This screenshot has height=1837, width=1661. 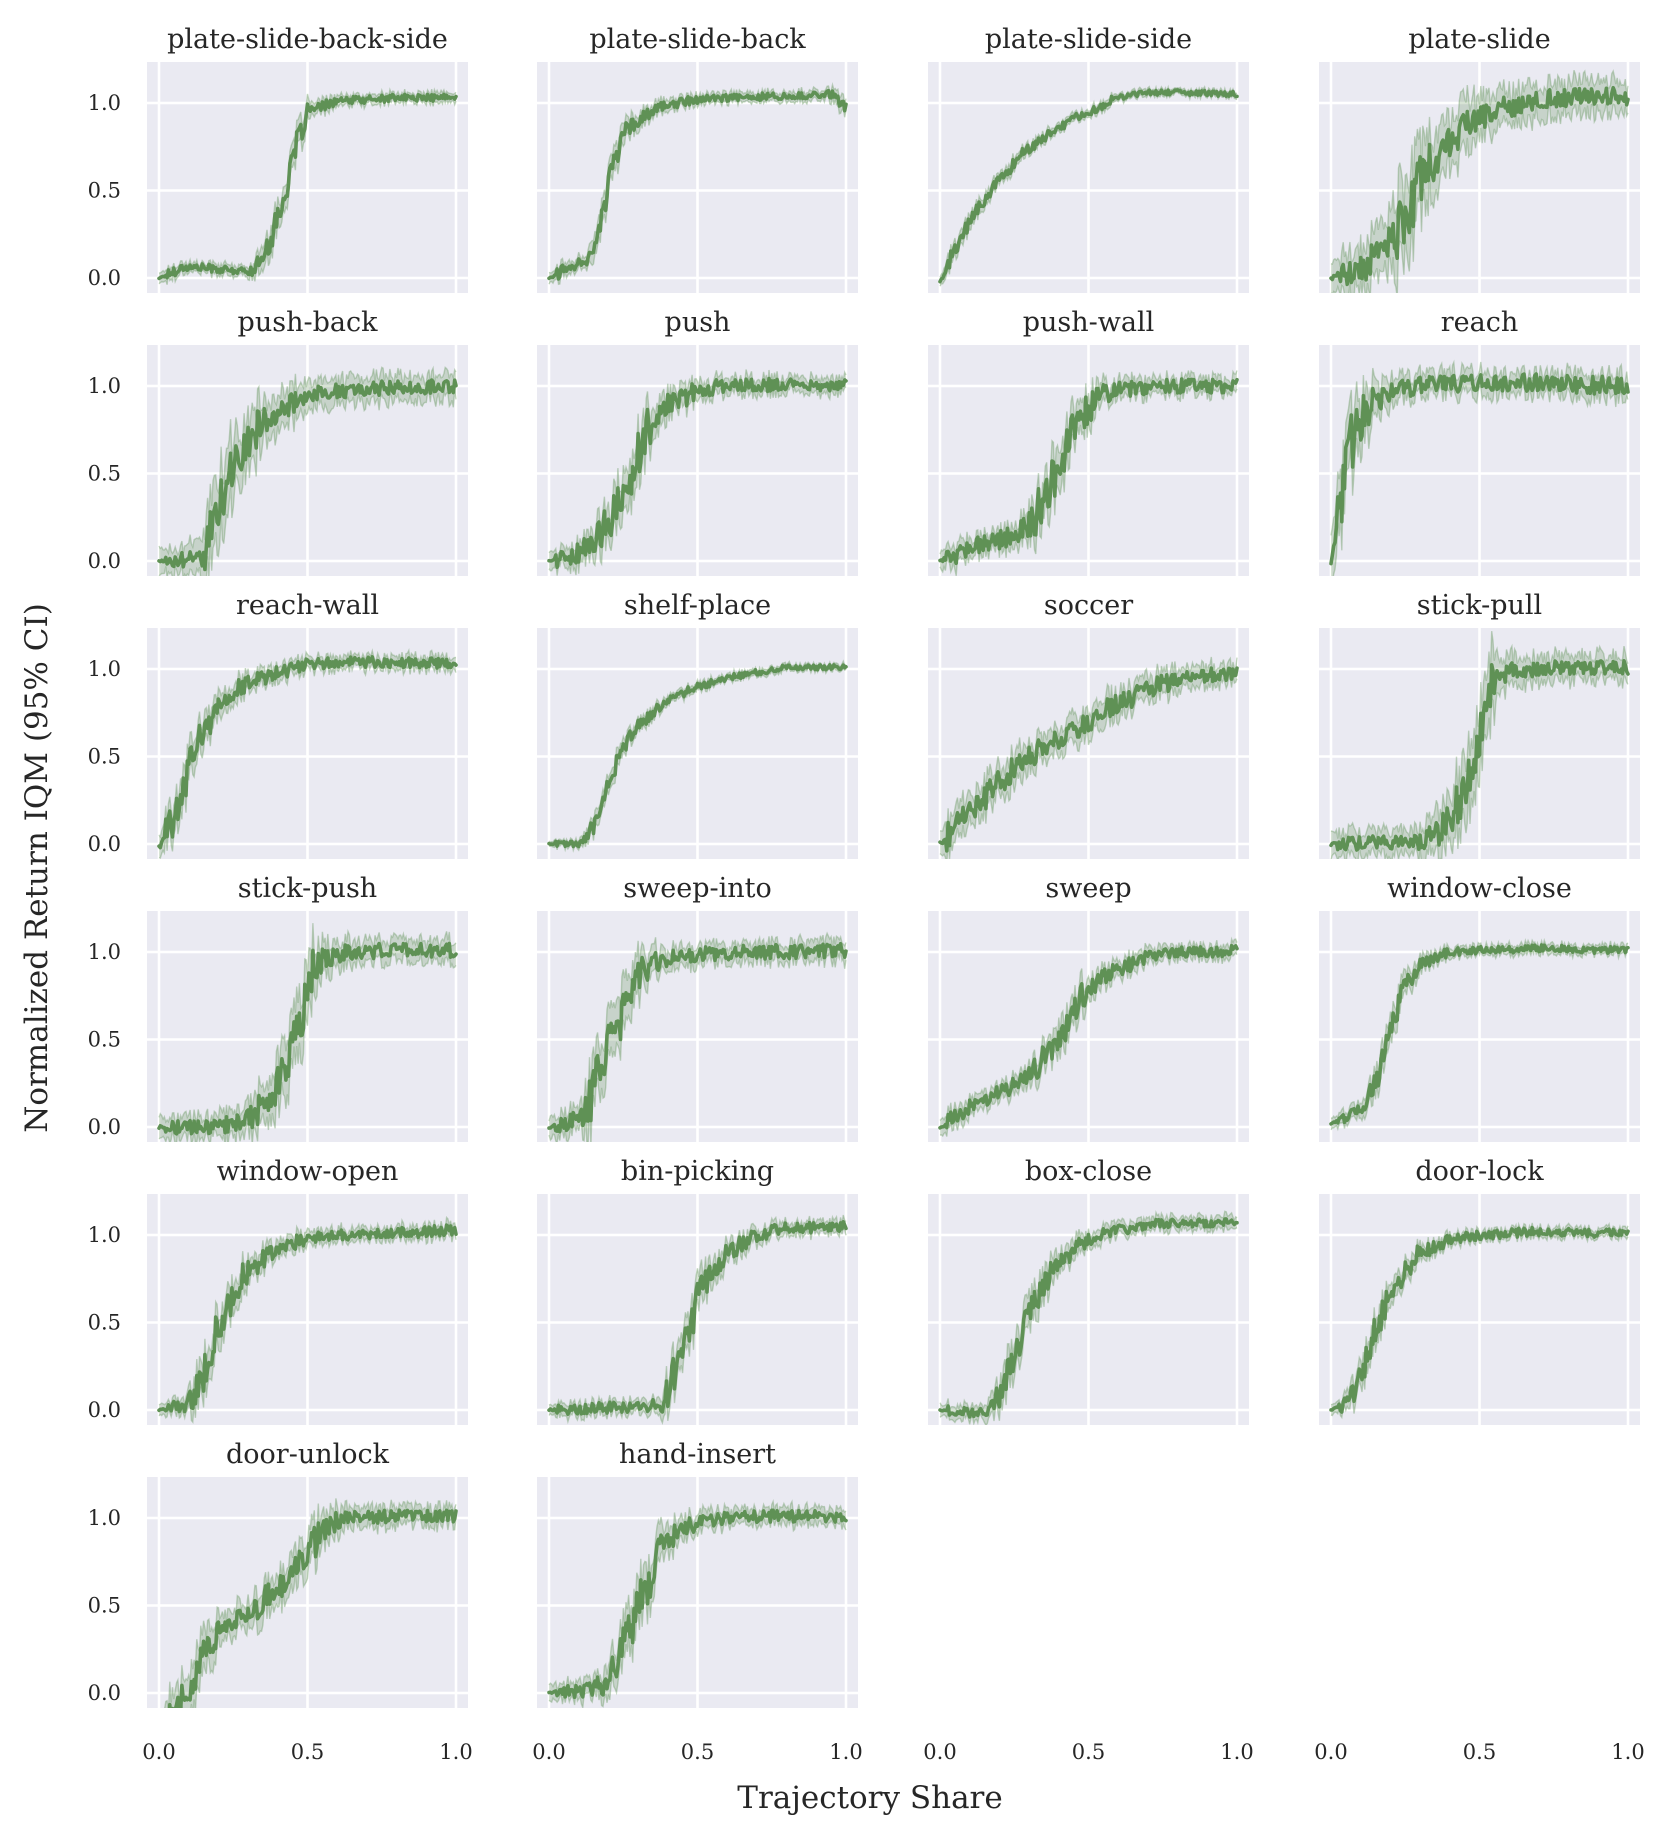 What do you see at coordinates (308, 1454) in the screenshot?
I see `subplot-title: door-unlock` at bounding box center [308, 1454].